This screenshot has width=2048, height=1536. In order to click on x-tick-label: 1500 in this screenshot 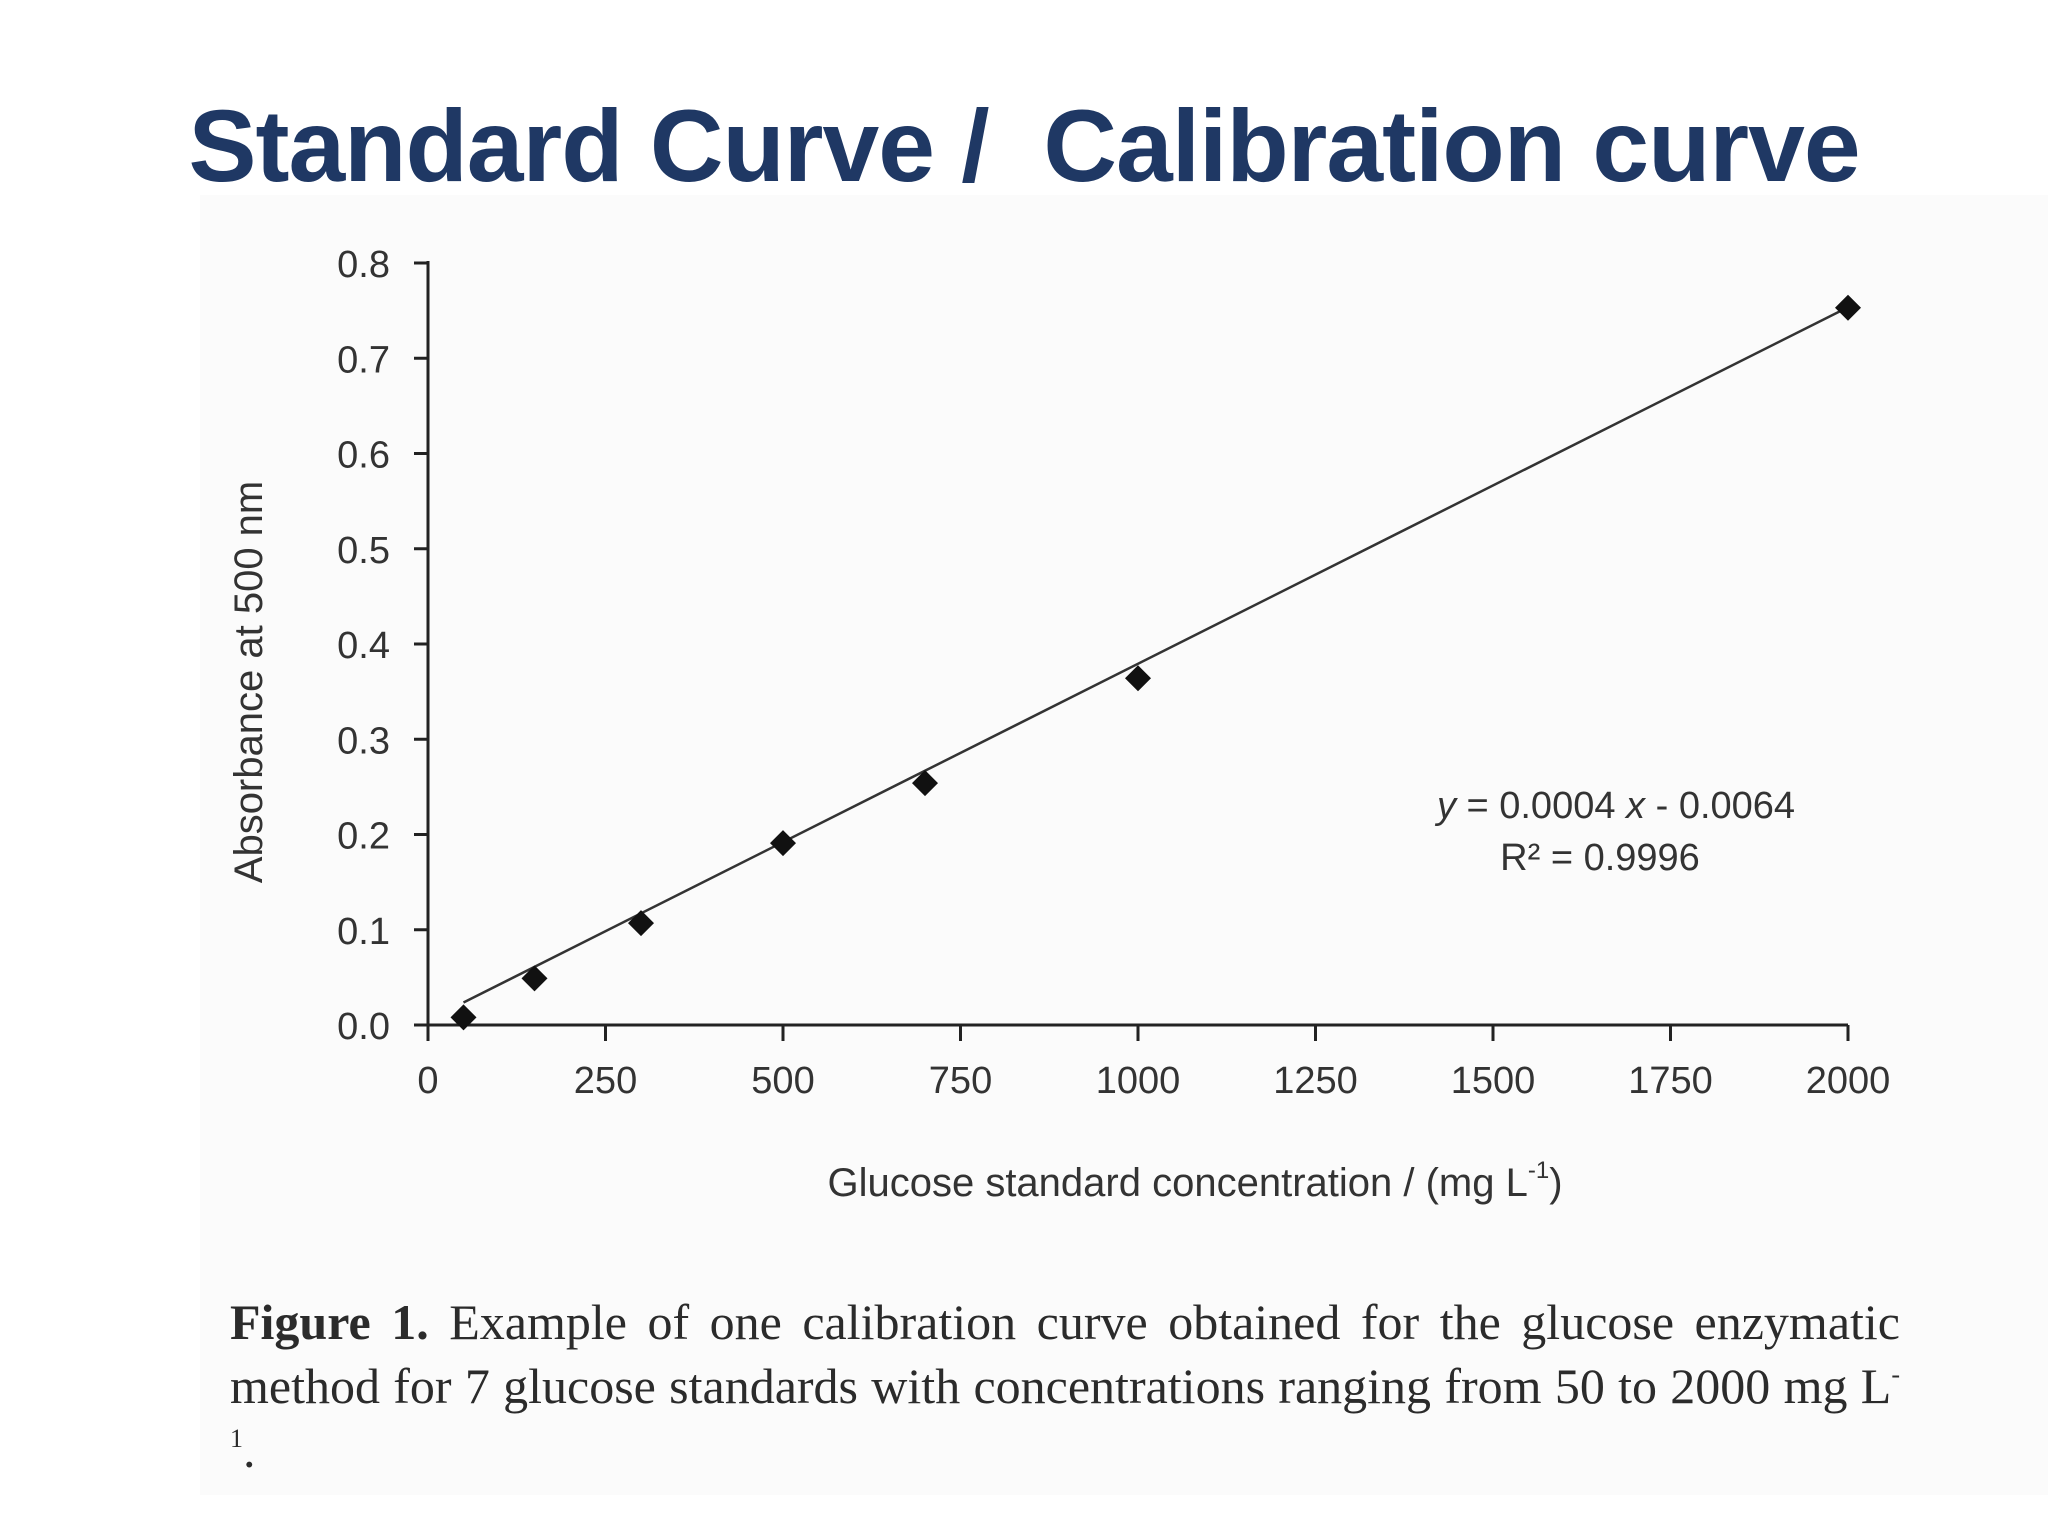, I will do `click(1493, 1081)`.